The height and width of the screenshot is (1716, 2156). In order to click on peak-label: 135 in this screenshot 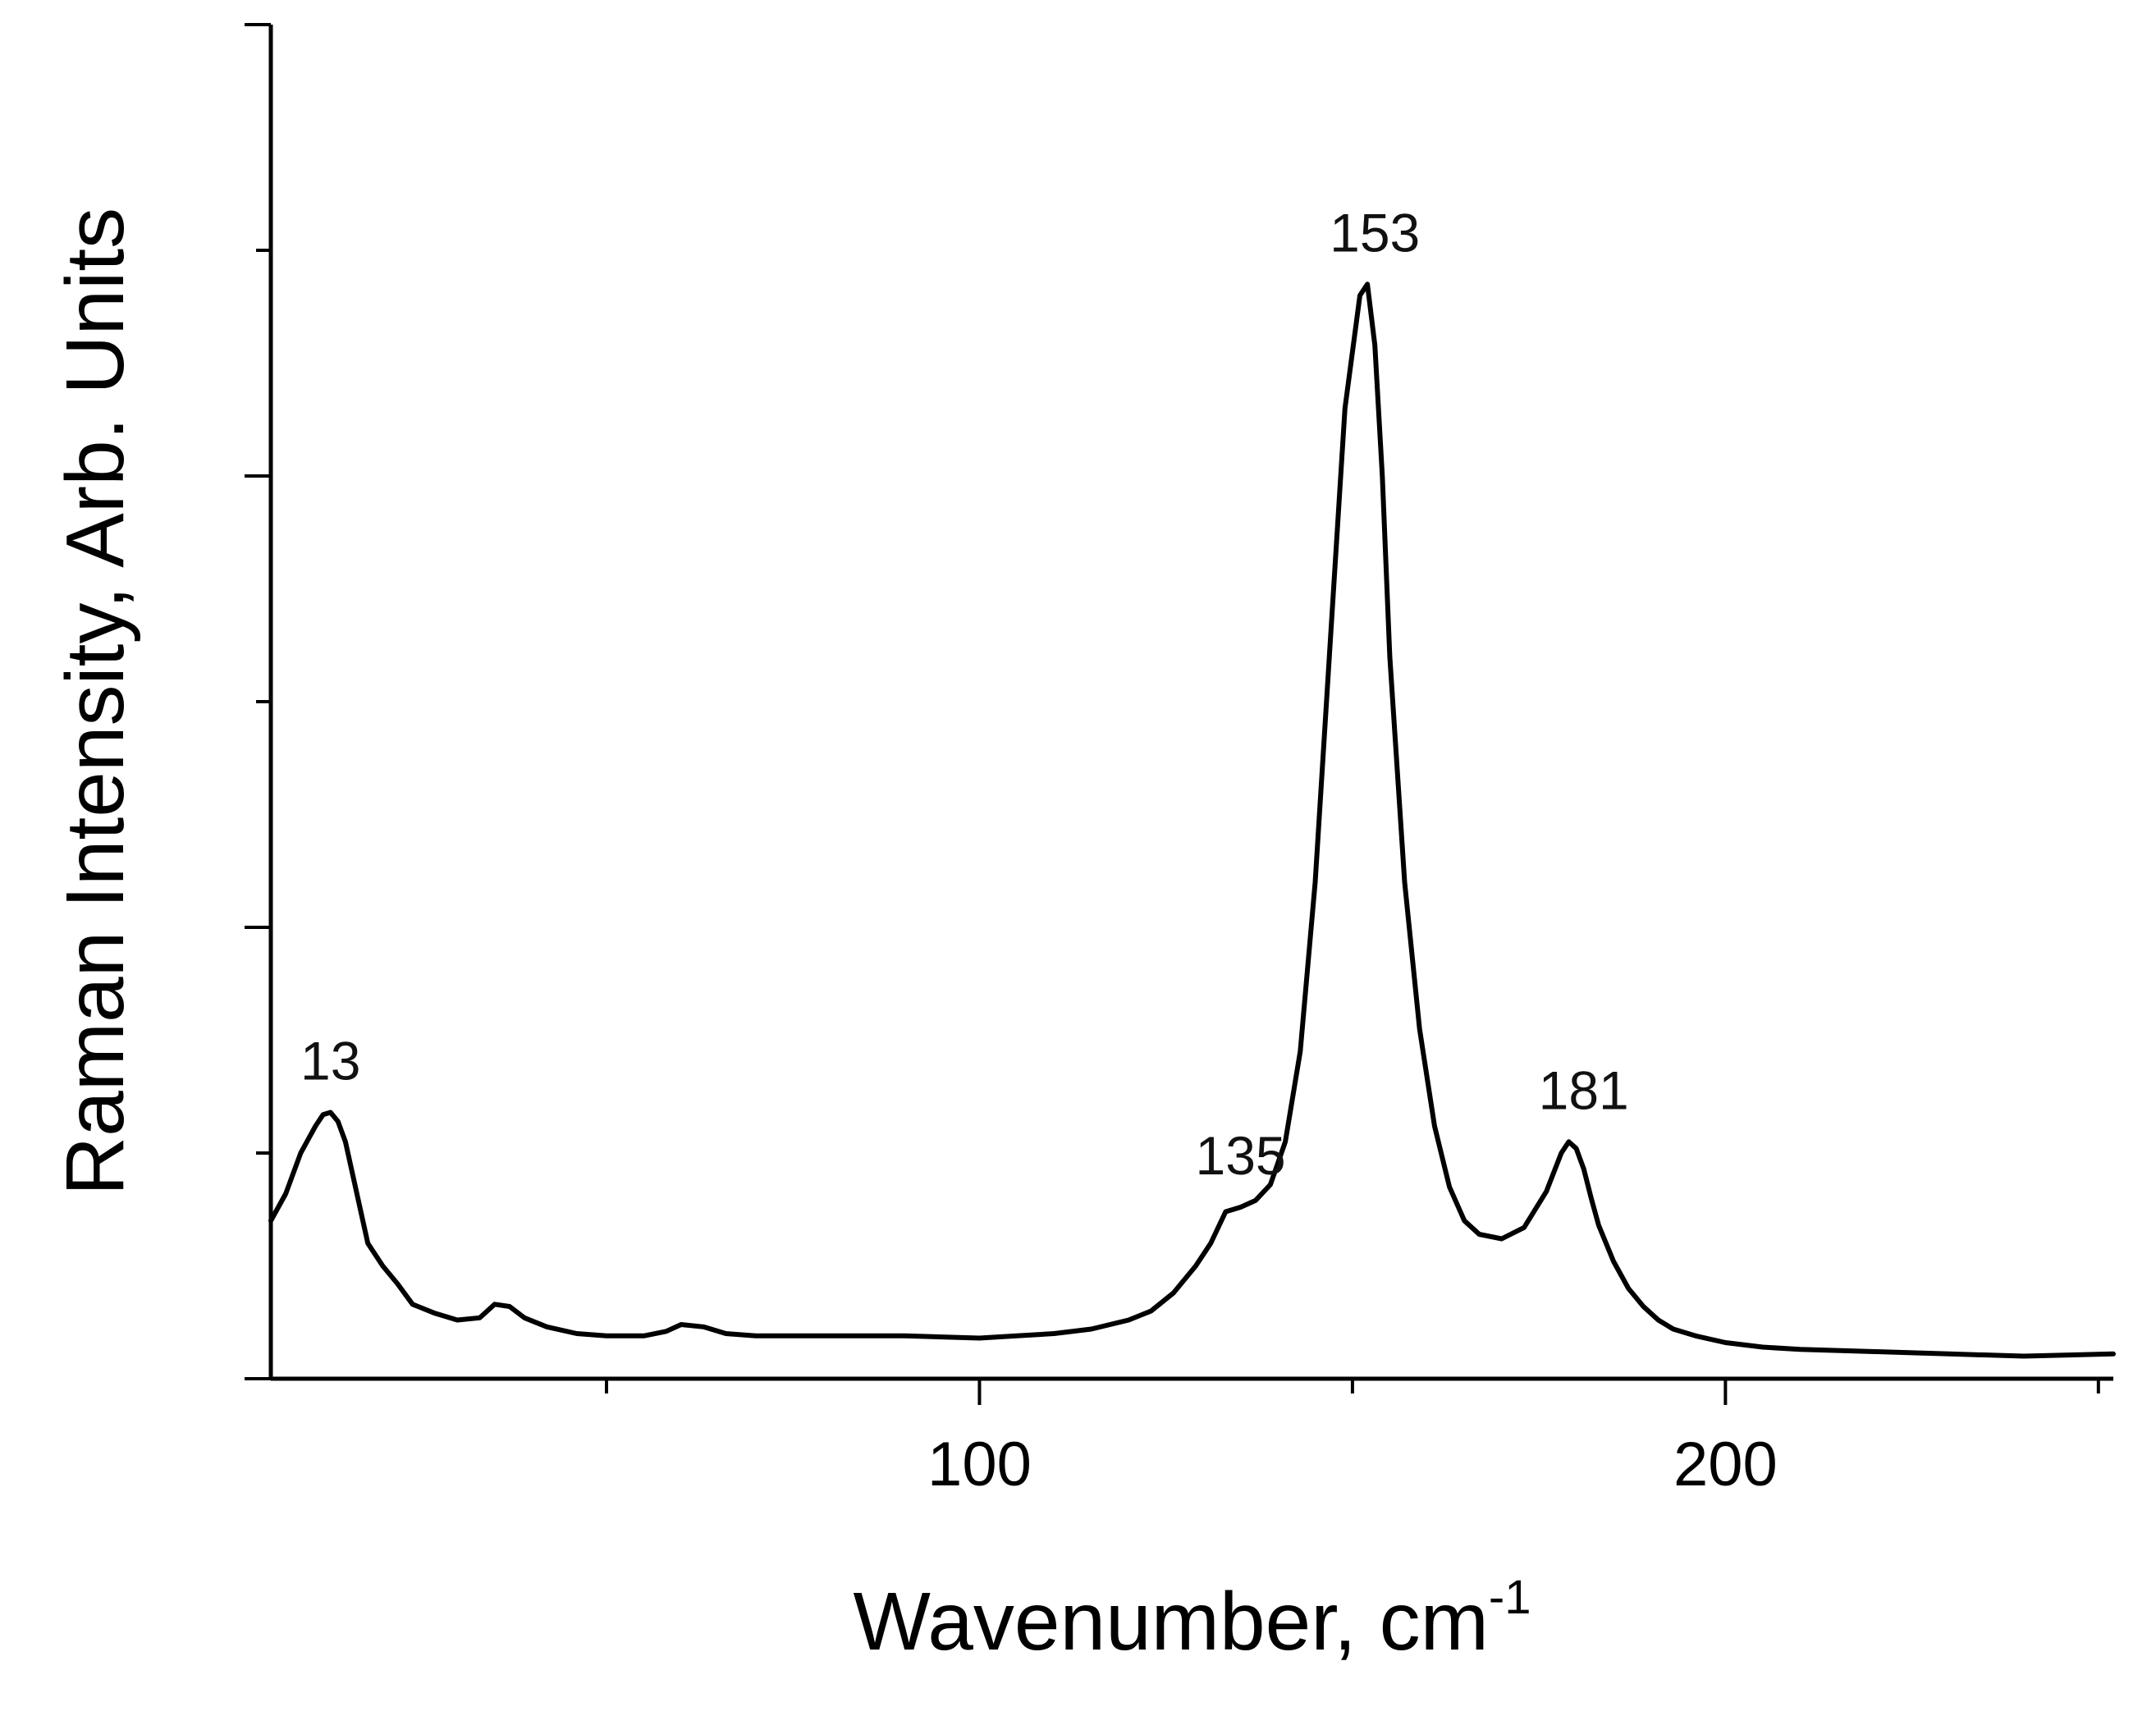, I will do `click(1241, 1156)`.